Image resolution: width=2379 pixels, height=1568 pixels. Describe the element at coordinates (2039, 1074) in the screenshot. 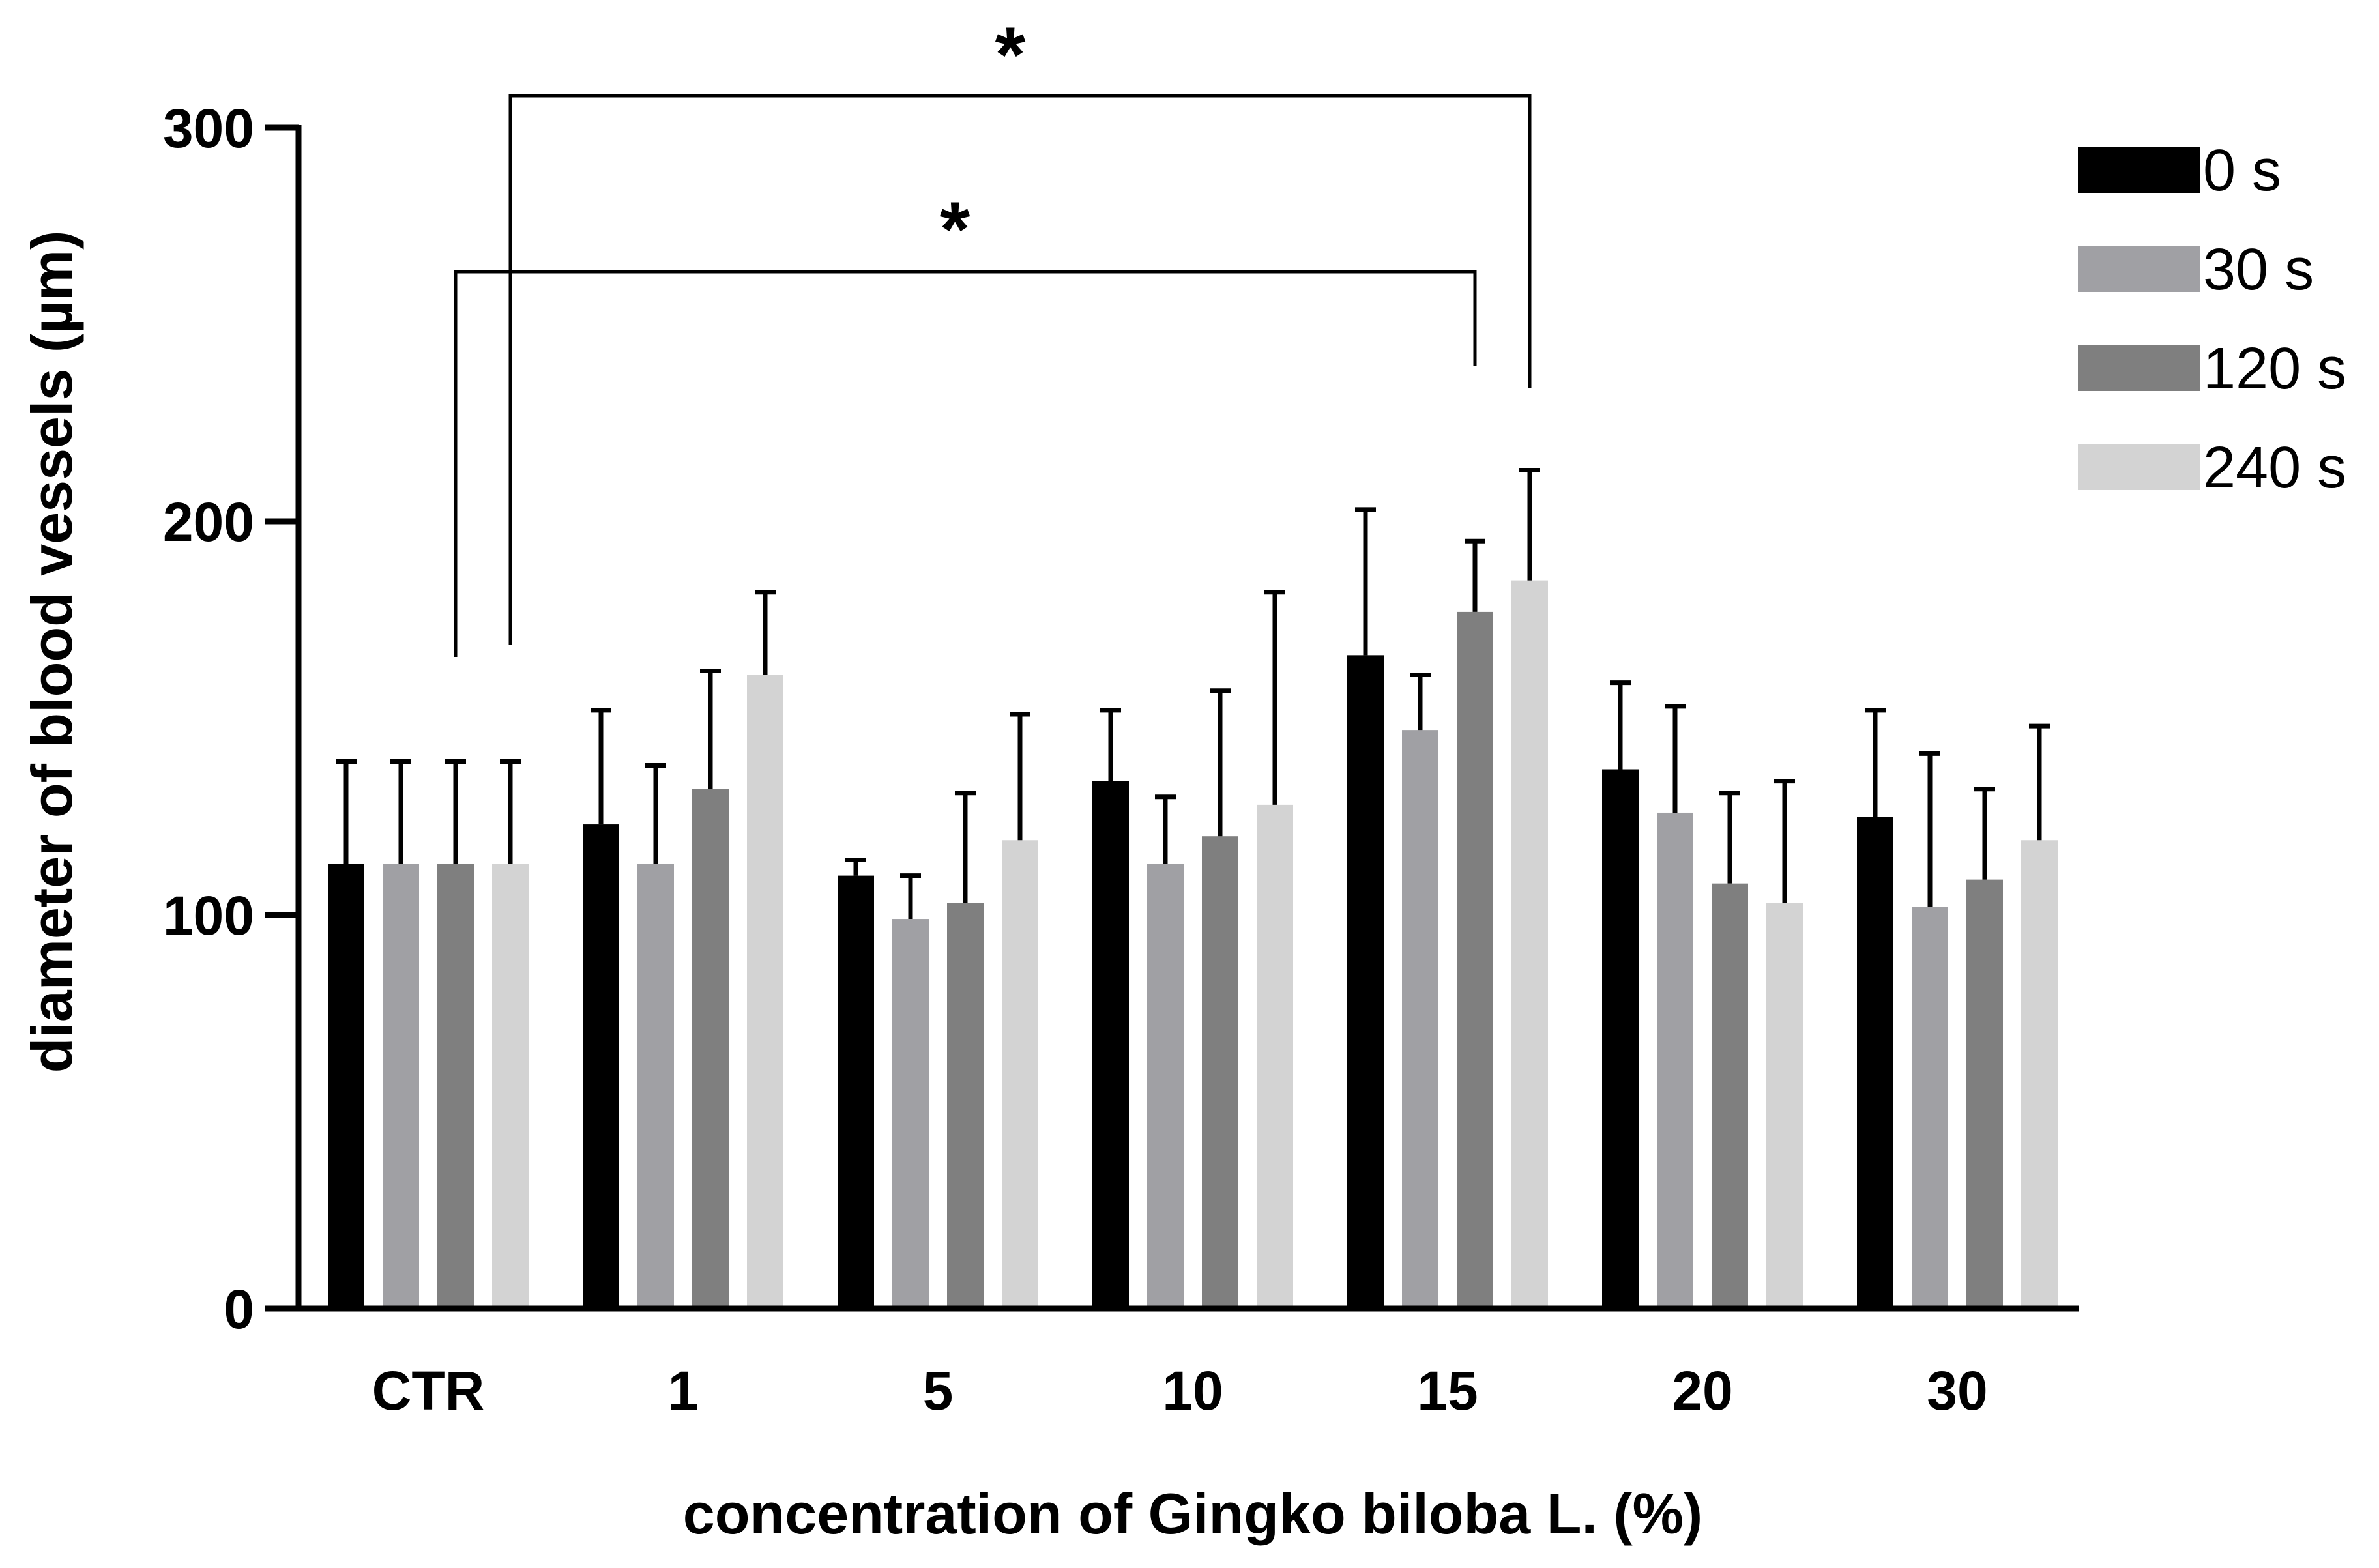

I see `bar-30-240s` at that location.